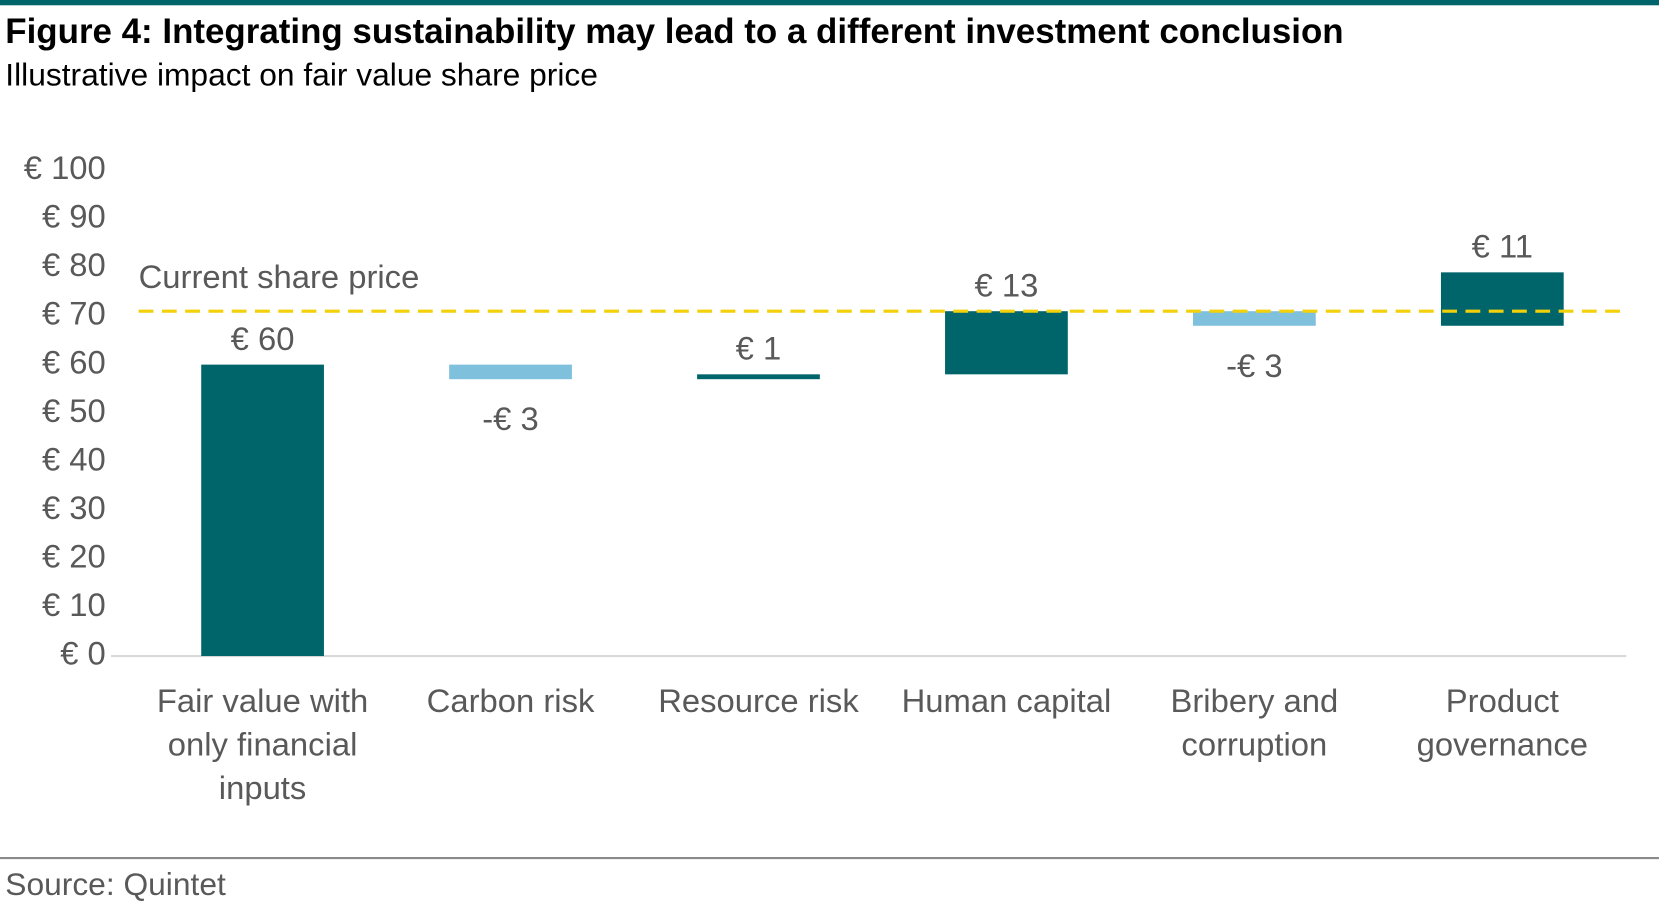 The width and height of the screenshot is (1659, 902). I want to click on source: Source: Quintet, so click(115, 883).